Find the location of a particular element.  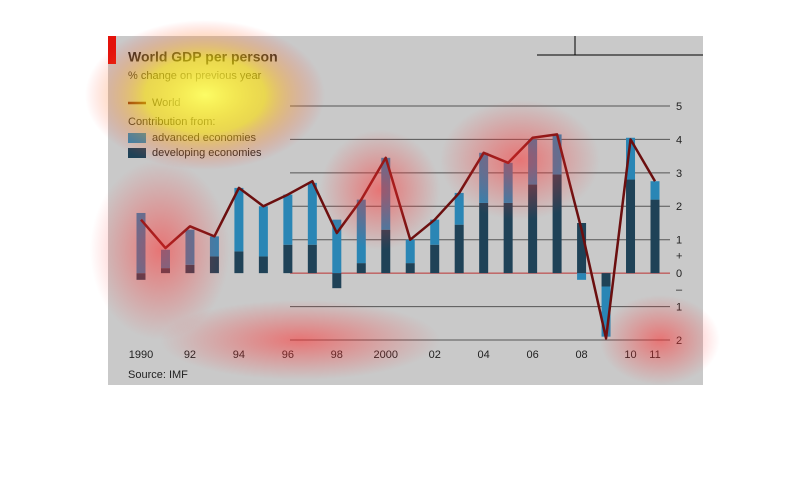

x-tick-label: 1990 is located at coordinates (141, 355).